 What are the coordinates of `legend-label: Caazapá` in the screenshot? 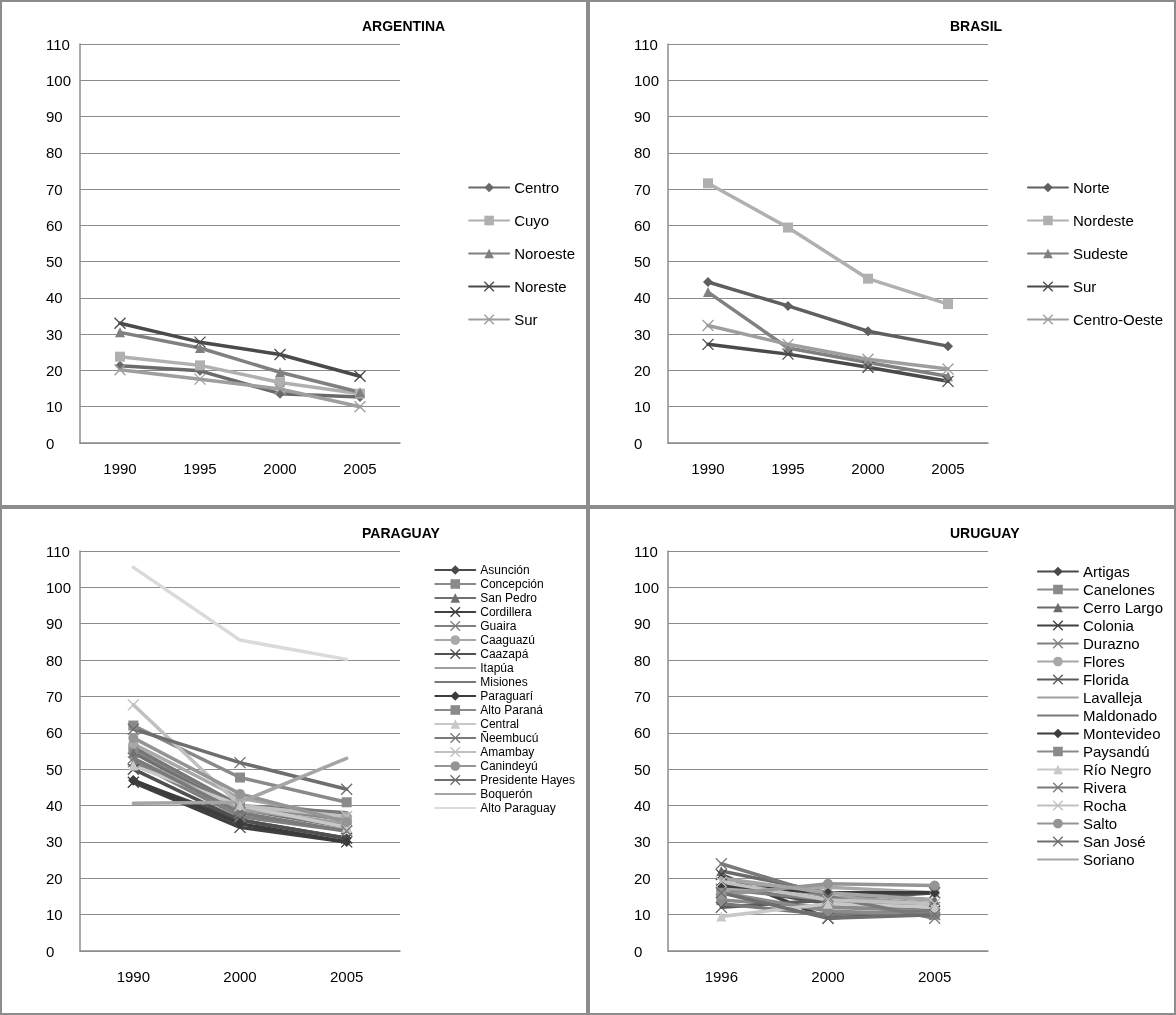 It's located at (504, 654).